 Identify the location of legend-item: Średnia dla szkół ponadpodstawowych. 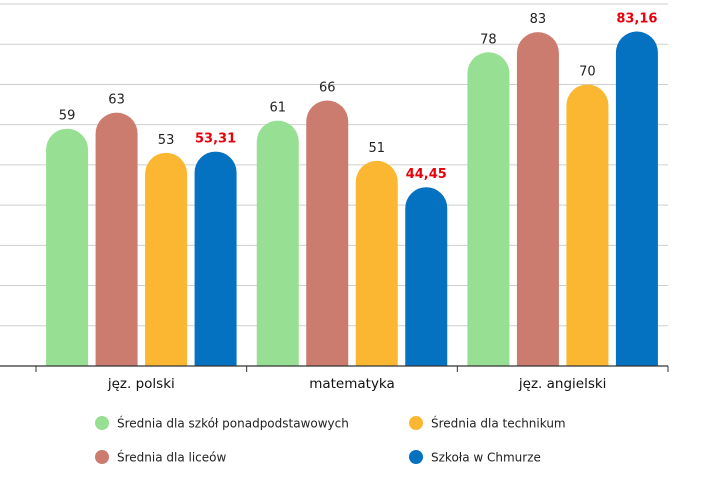
(222, 423).